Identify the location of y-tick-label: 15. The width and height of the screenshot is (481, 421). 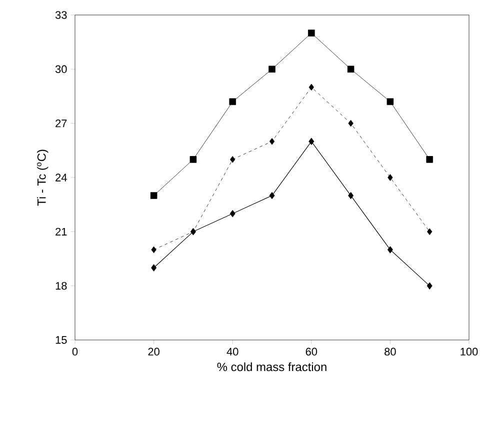
(61, 340).